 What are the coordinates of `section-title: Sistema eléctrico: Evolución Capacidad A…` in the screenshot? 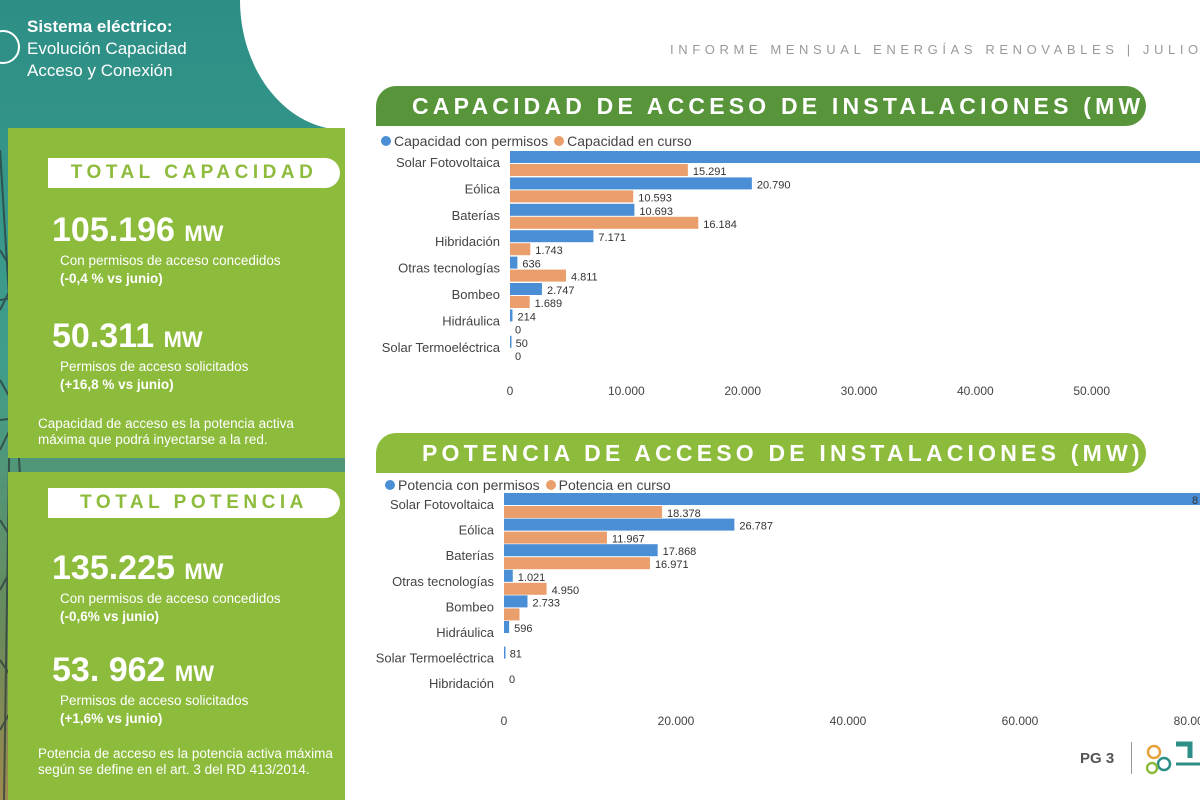 It's located at (132, 49).